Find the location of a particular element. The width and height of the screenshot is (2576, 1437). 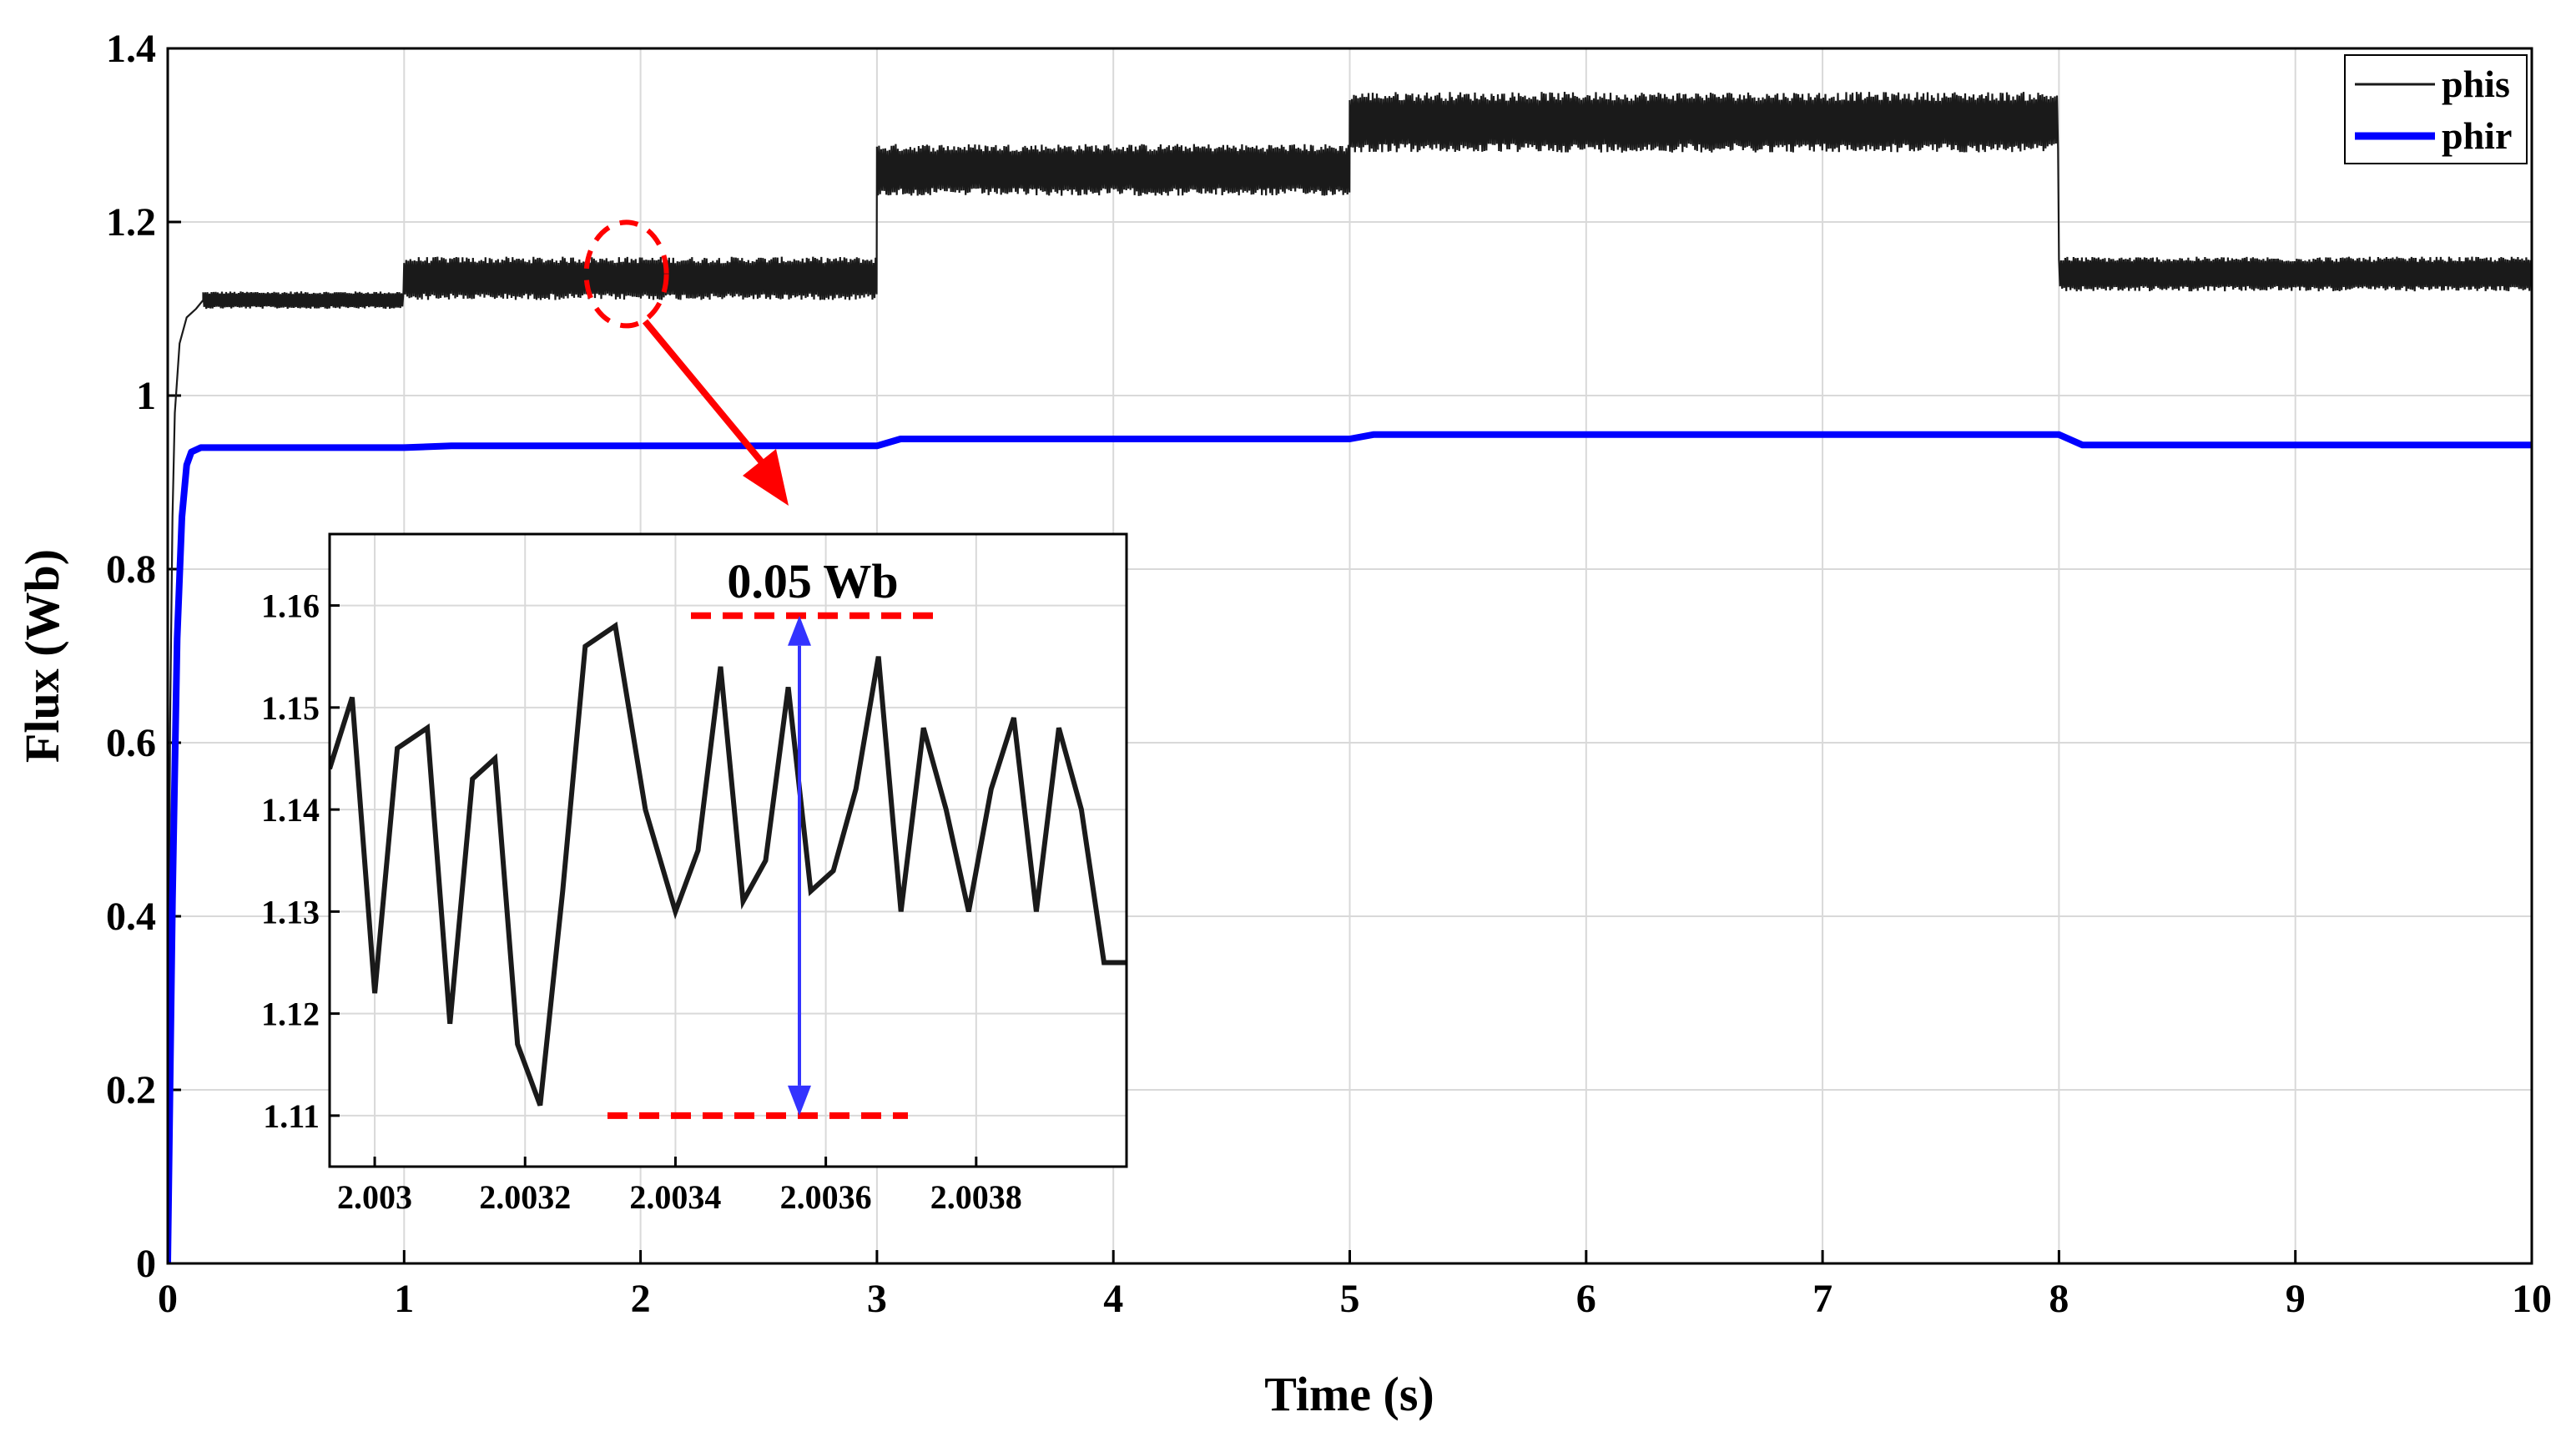

zoom-arrow-shaft is located at coordinates (705, 394).